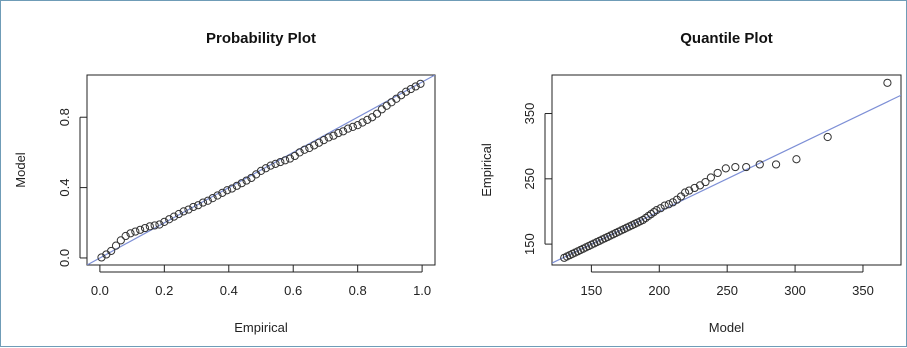 The image size is (907, 348). What do you see at coordinates (863, 290) in the screenshot?
I see `panel2-x-tick-label: 350` at bounding box center [863, 290].